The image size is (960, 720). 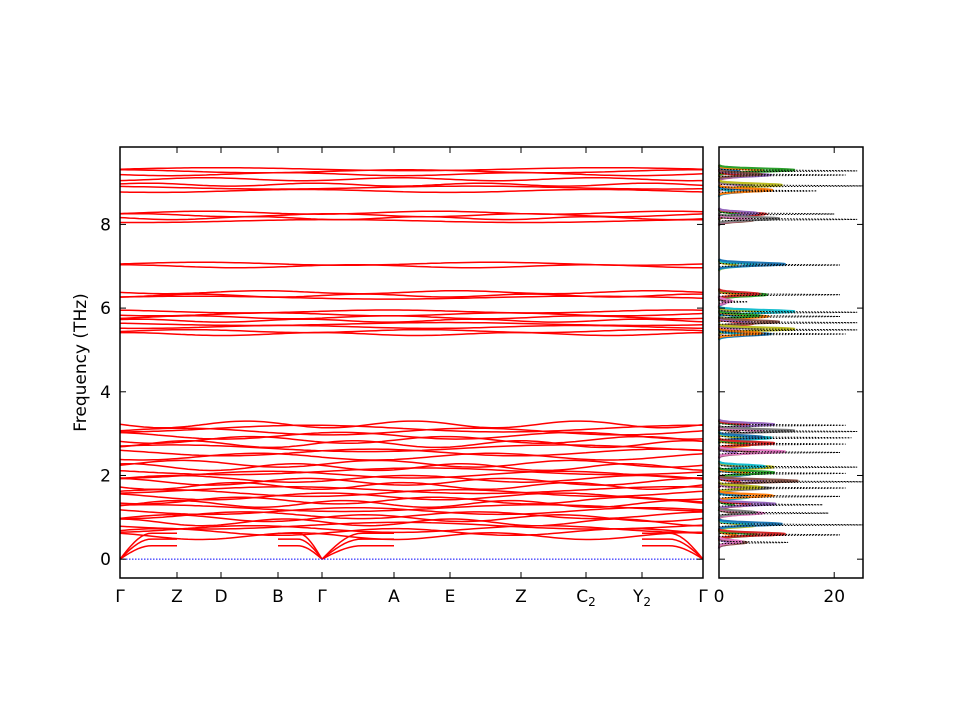 I want to click on y-axis-label: Frequency (THz), so click(x=81, y=362).